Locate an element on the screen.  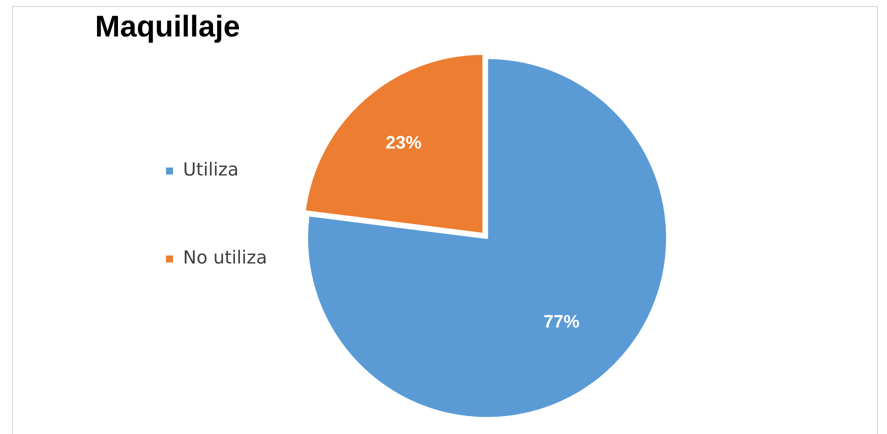
legend-label: No utiliza is located at coordinates (225, 258).